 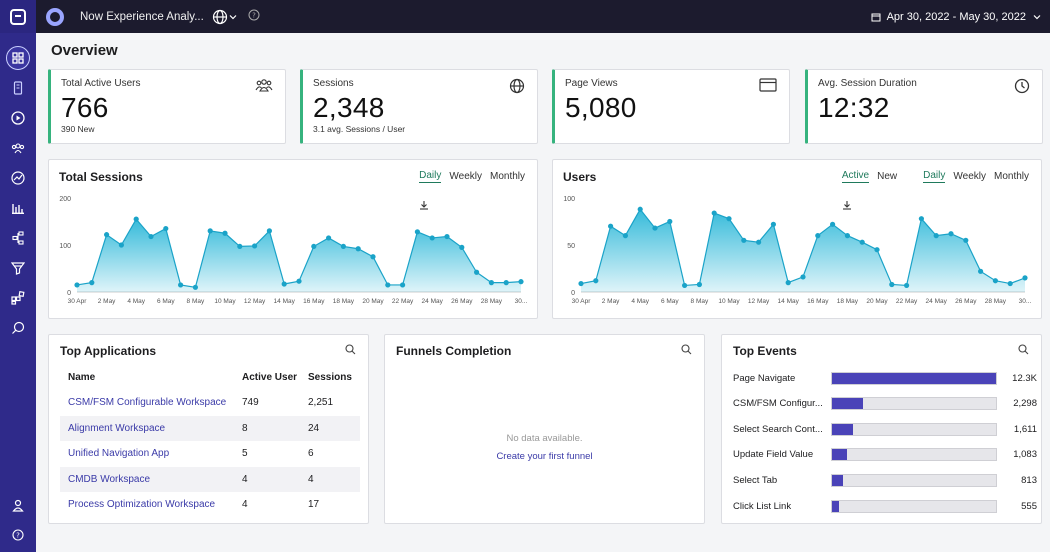 What do you see at coordinates (225, 17) in the screenshot?
I see `language-selector` at bounding box center [225, 17].